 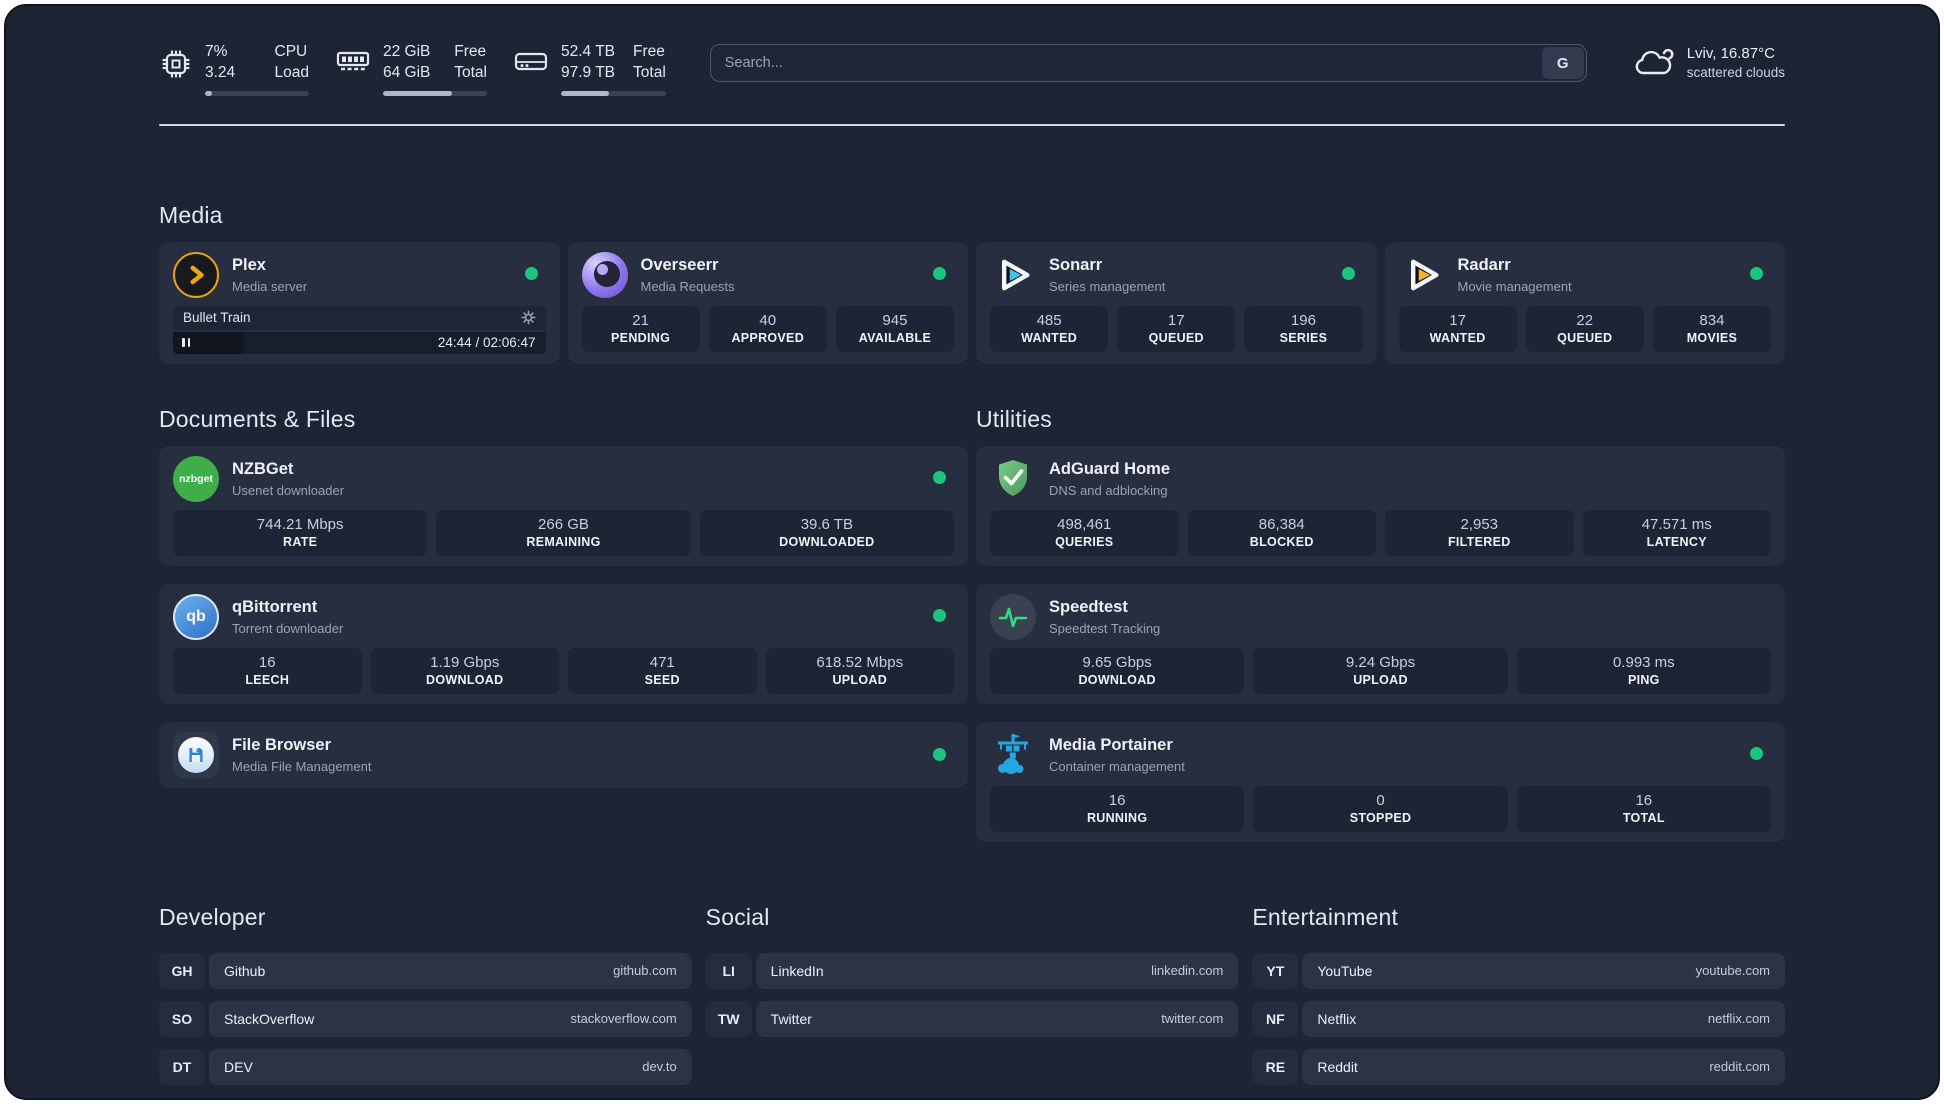 I want to click on tile-value: 40, so click(x=768, y=321).